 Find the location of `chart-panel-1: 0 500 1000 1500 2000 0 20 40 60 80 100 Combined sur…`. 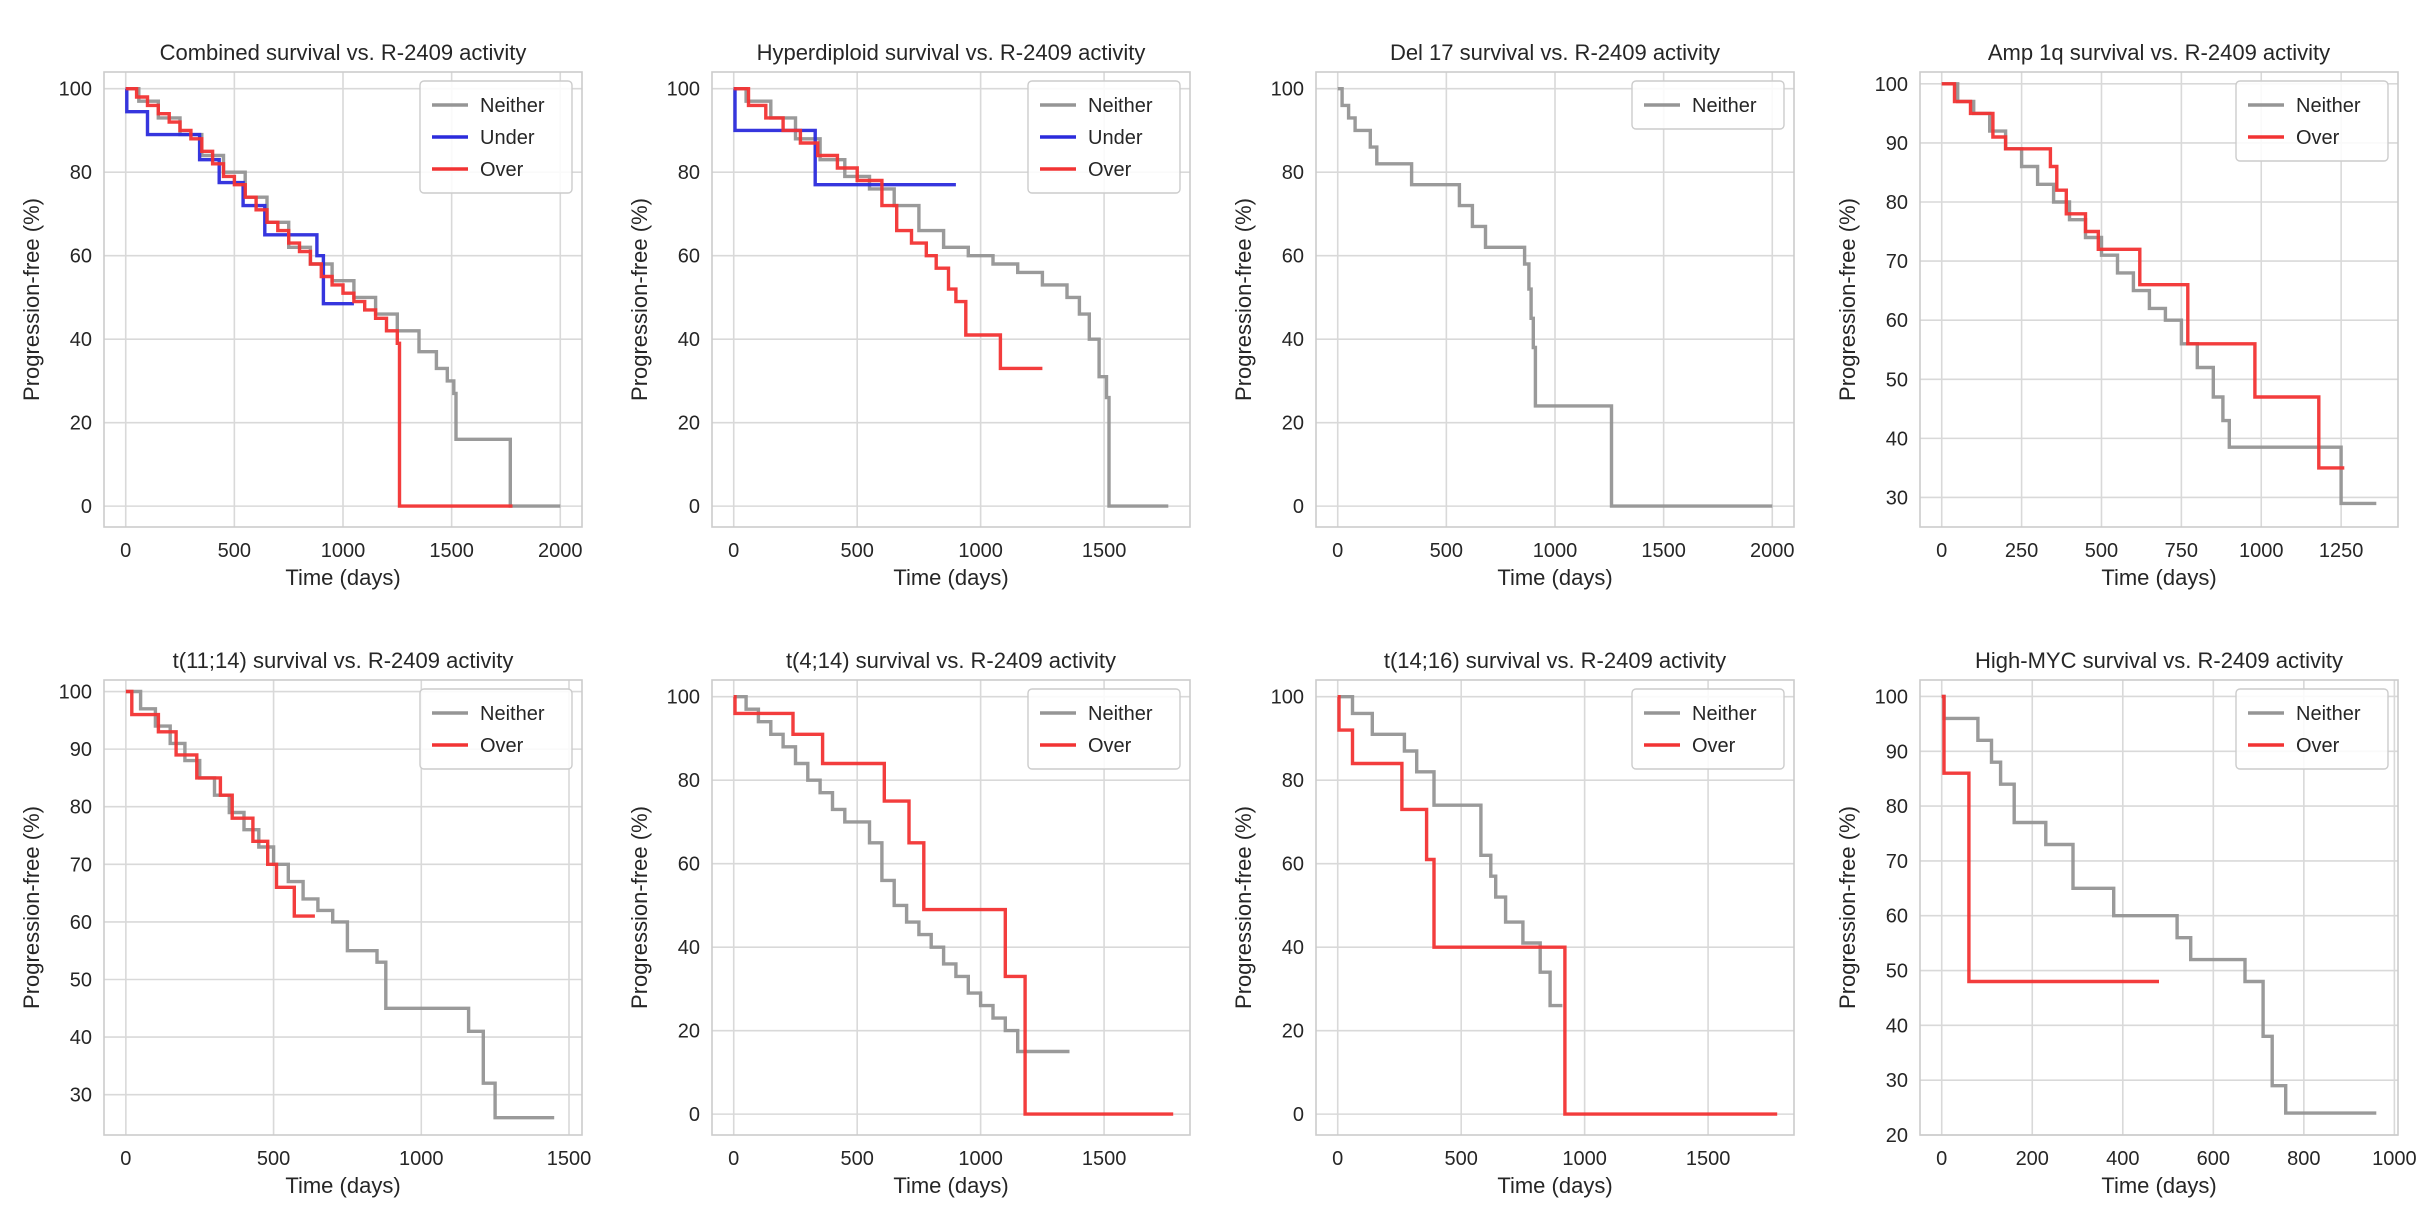

chart-panel-1: 0 500 1000 1500 2000 0 20 40 60 80 100 Combined sur… is located at coordinates (301, 315).